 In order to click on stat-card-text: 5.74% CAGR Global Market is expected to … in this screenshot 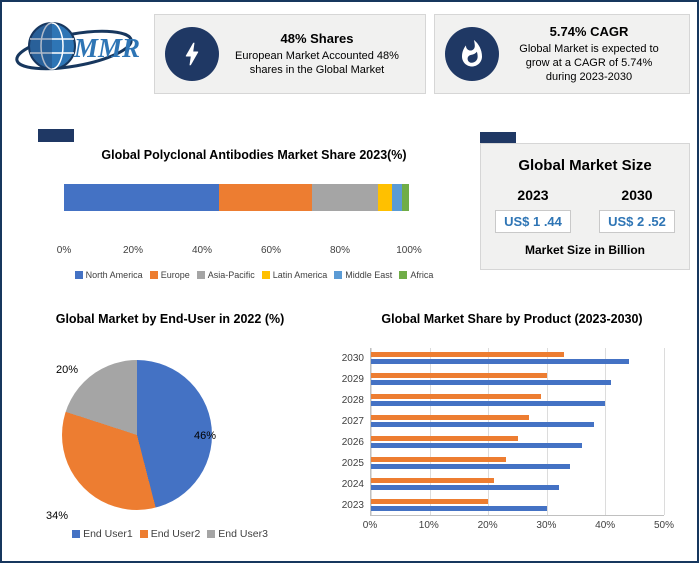, I will do `click(589, 54)`.